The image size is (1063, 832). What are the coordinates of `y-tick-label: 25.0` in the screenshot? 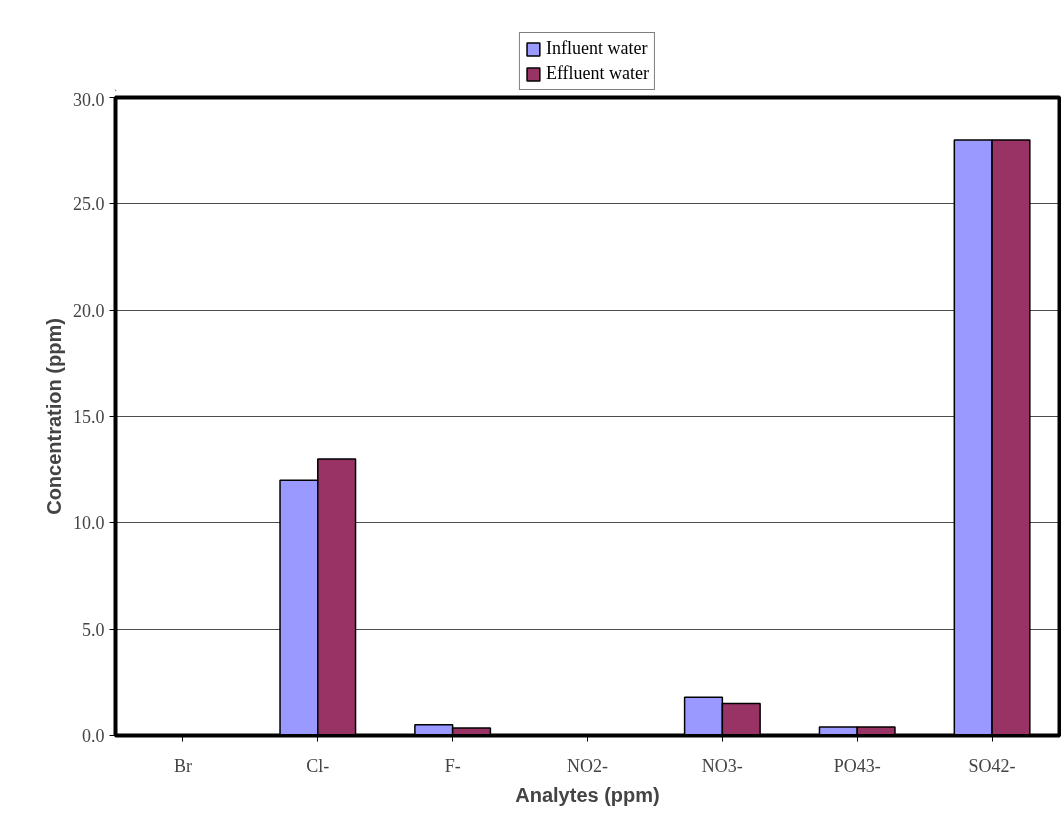 It's located at (89, 204).